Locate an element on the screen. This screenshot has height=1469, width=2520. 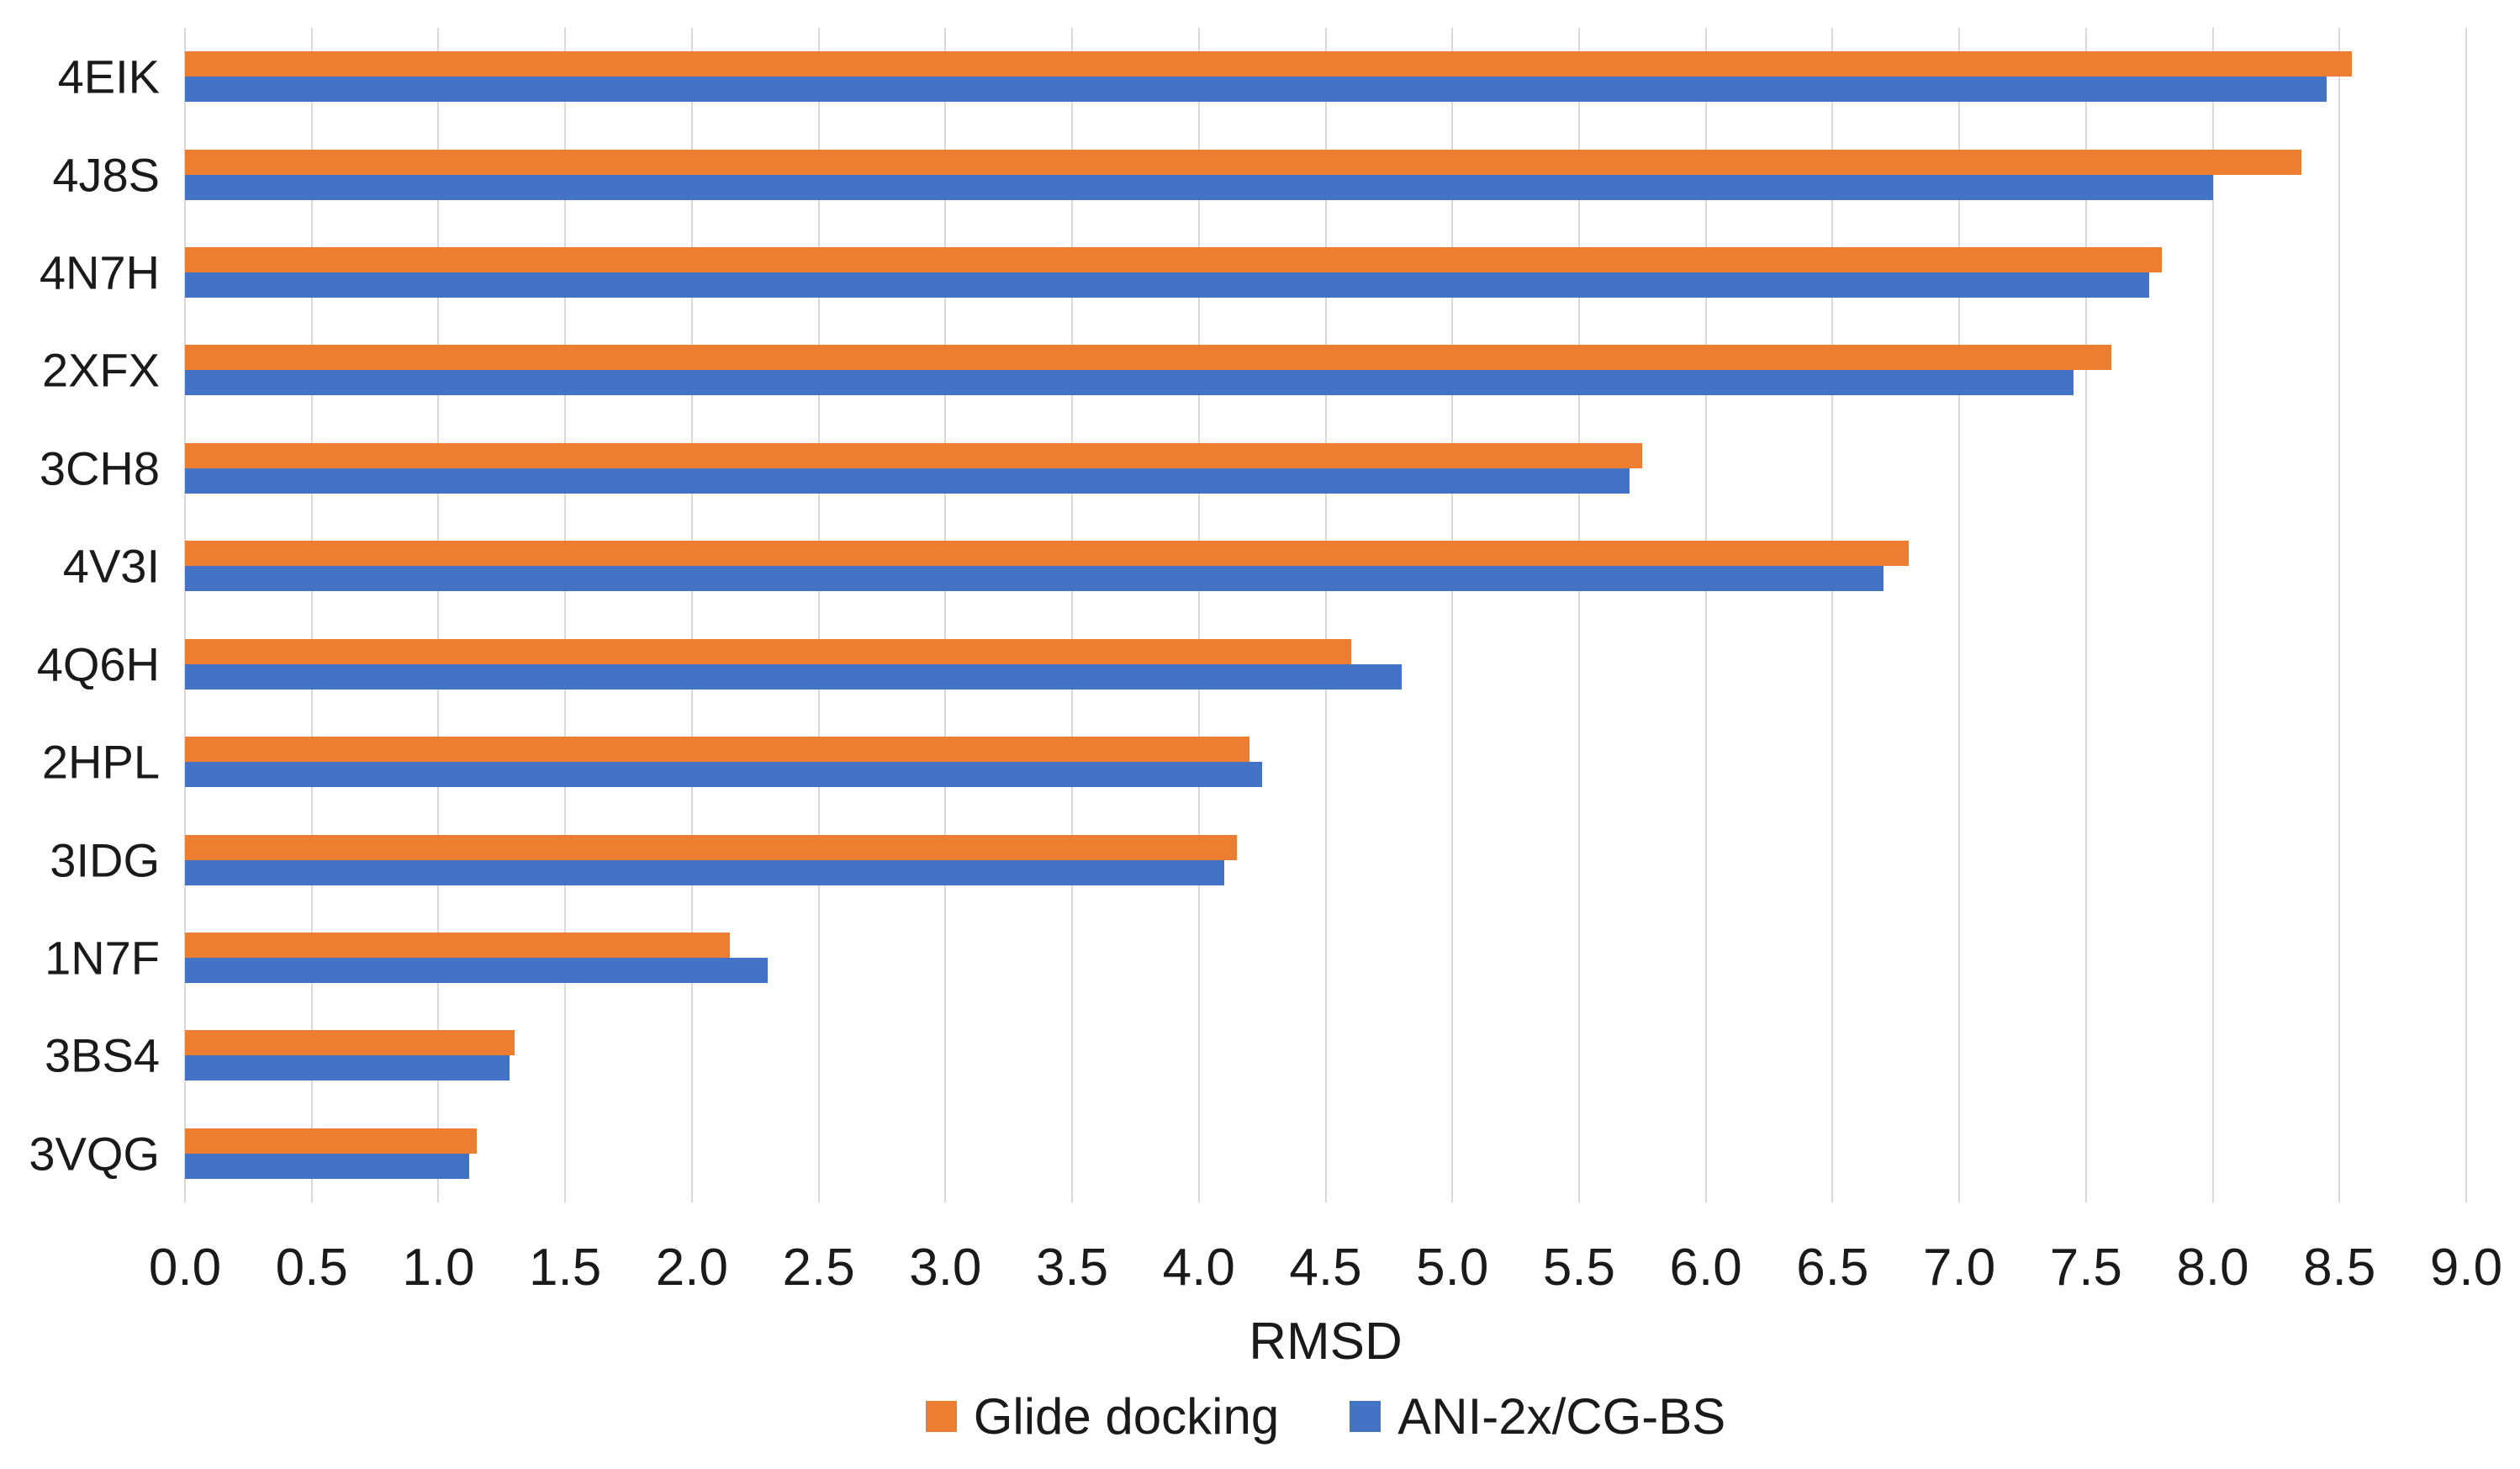
bar-row-3CH8 is located at coordinates (1325, 468).